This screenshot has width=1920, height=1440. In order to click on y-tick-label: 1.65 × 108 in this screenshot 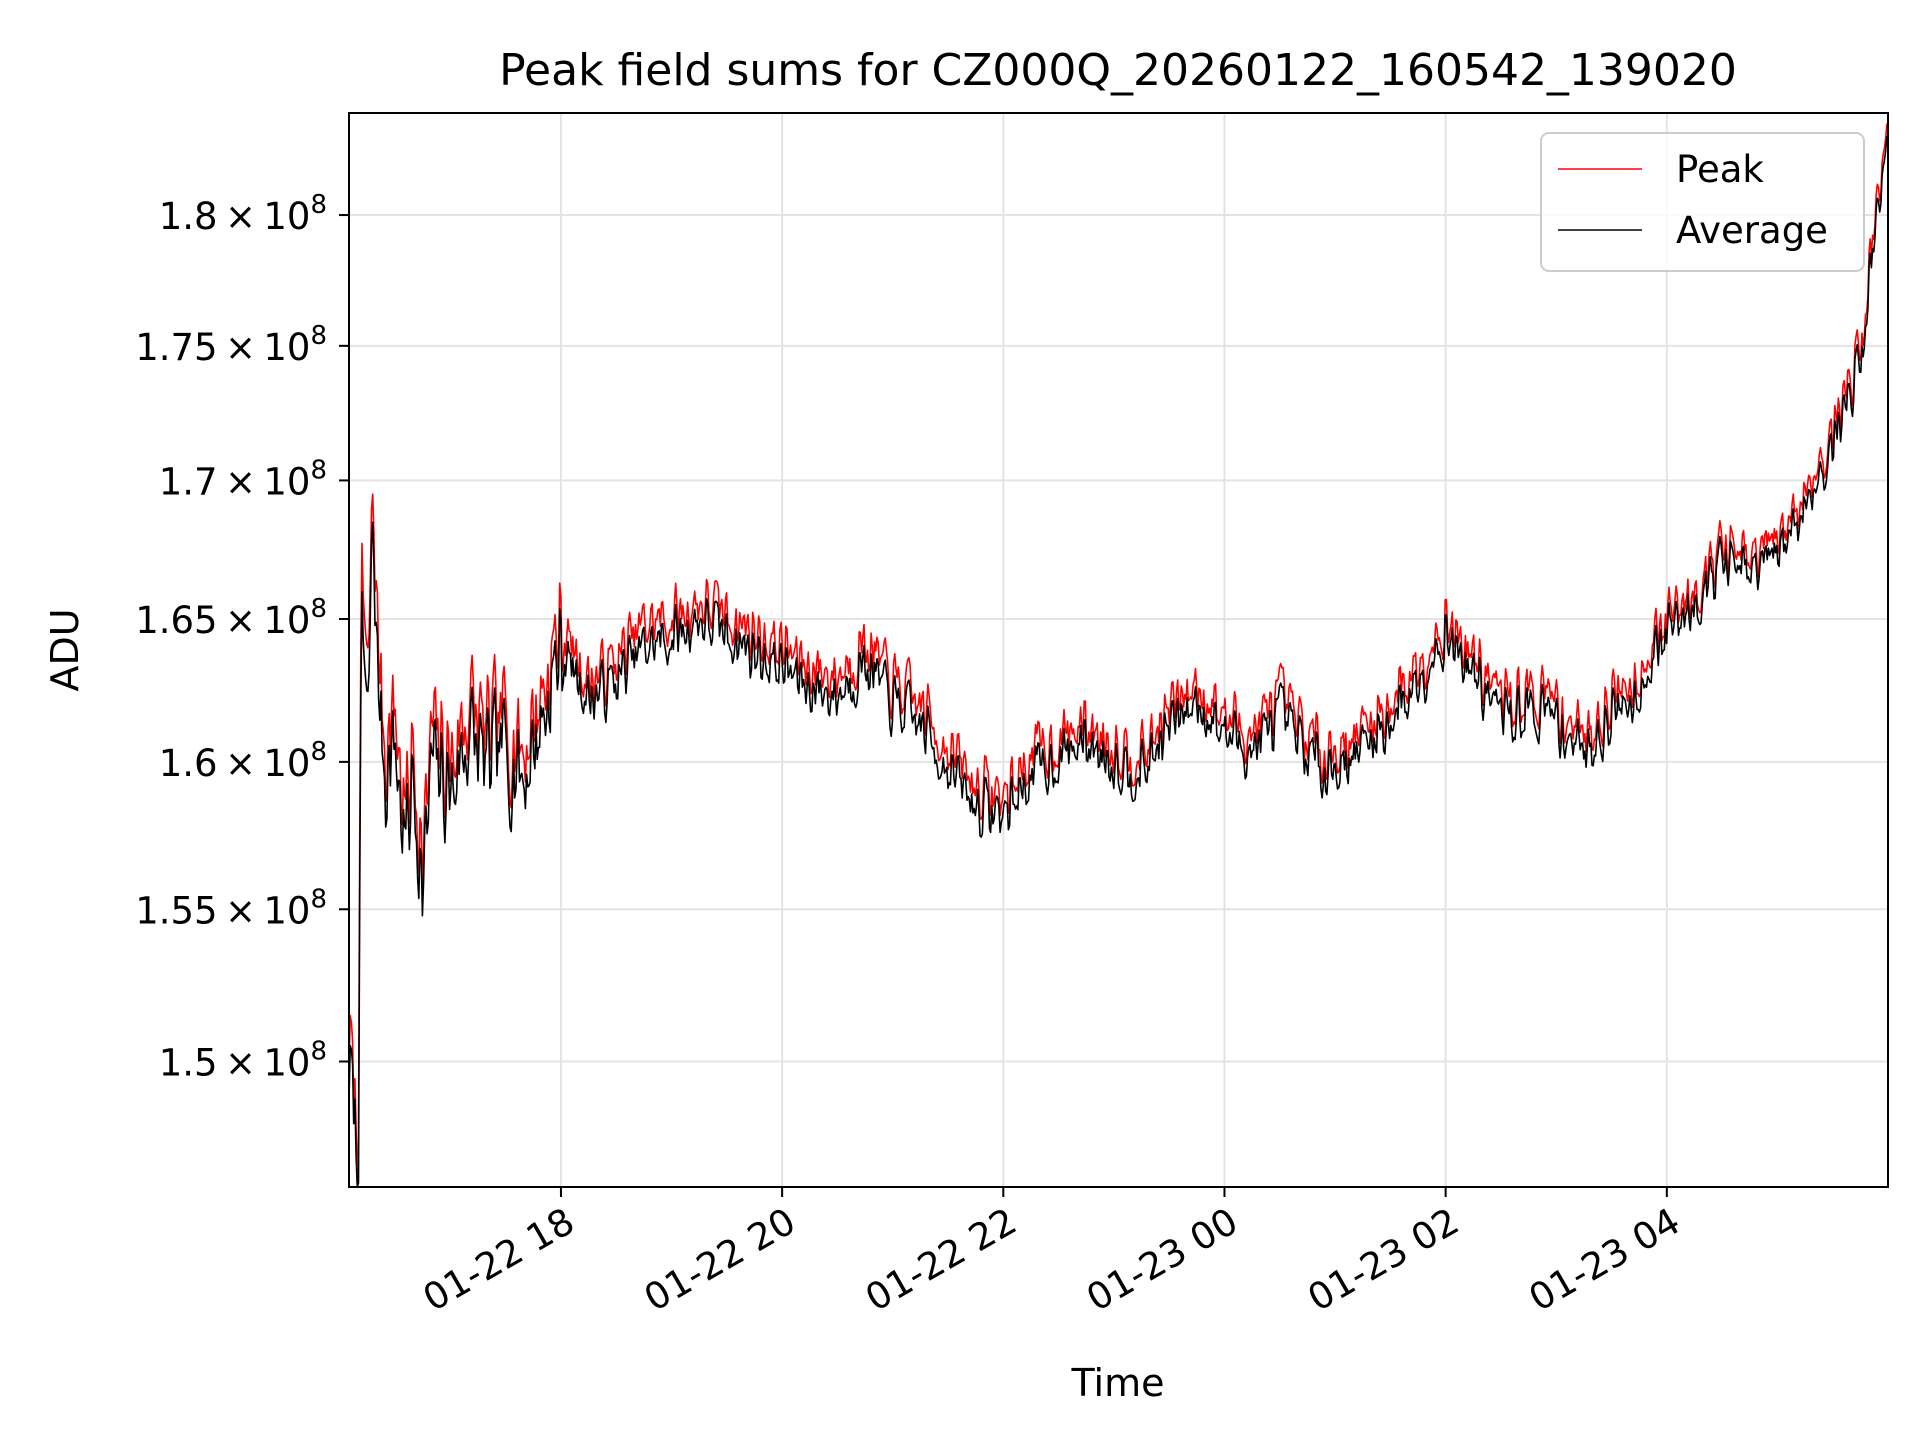, I will do `click(231, 618)`.